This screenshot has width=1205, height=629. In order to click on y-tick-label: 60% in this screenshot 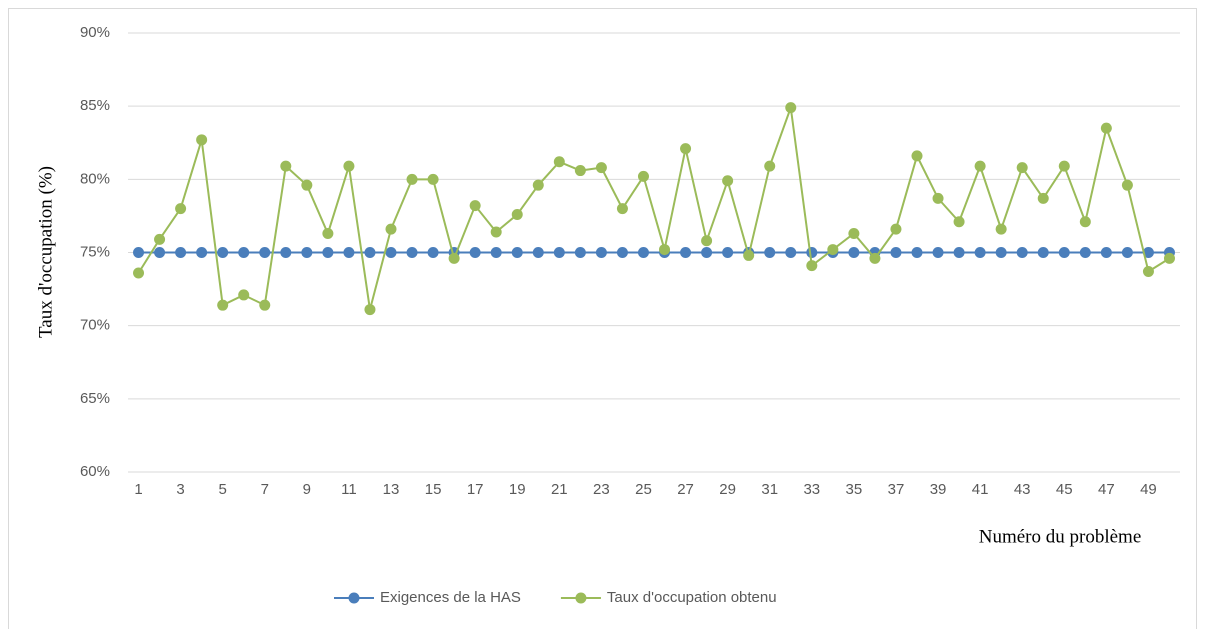, I will do `click(95, 471)`.